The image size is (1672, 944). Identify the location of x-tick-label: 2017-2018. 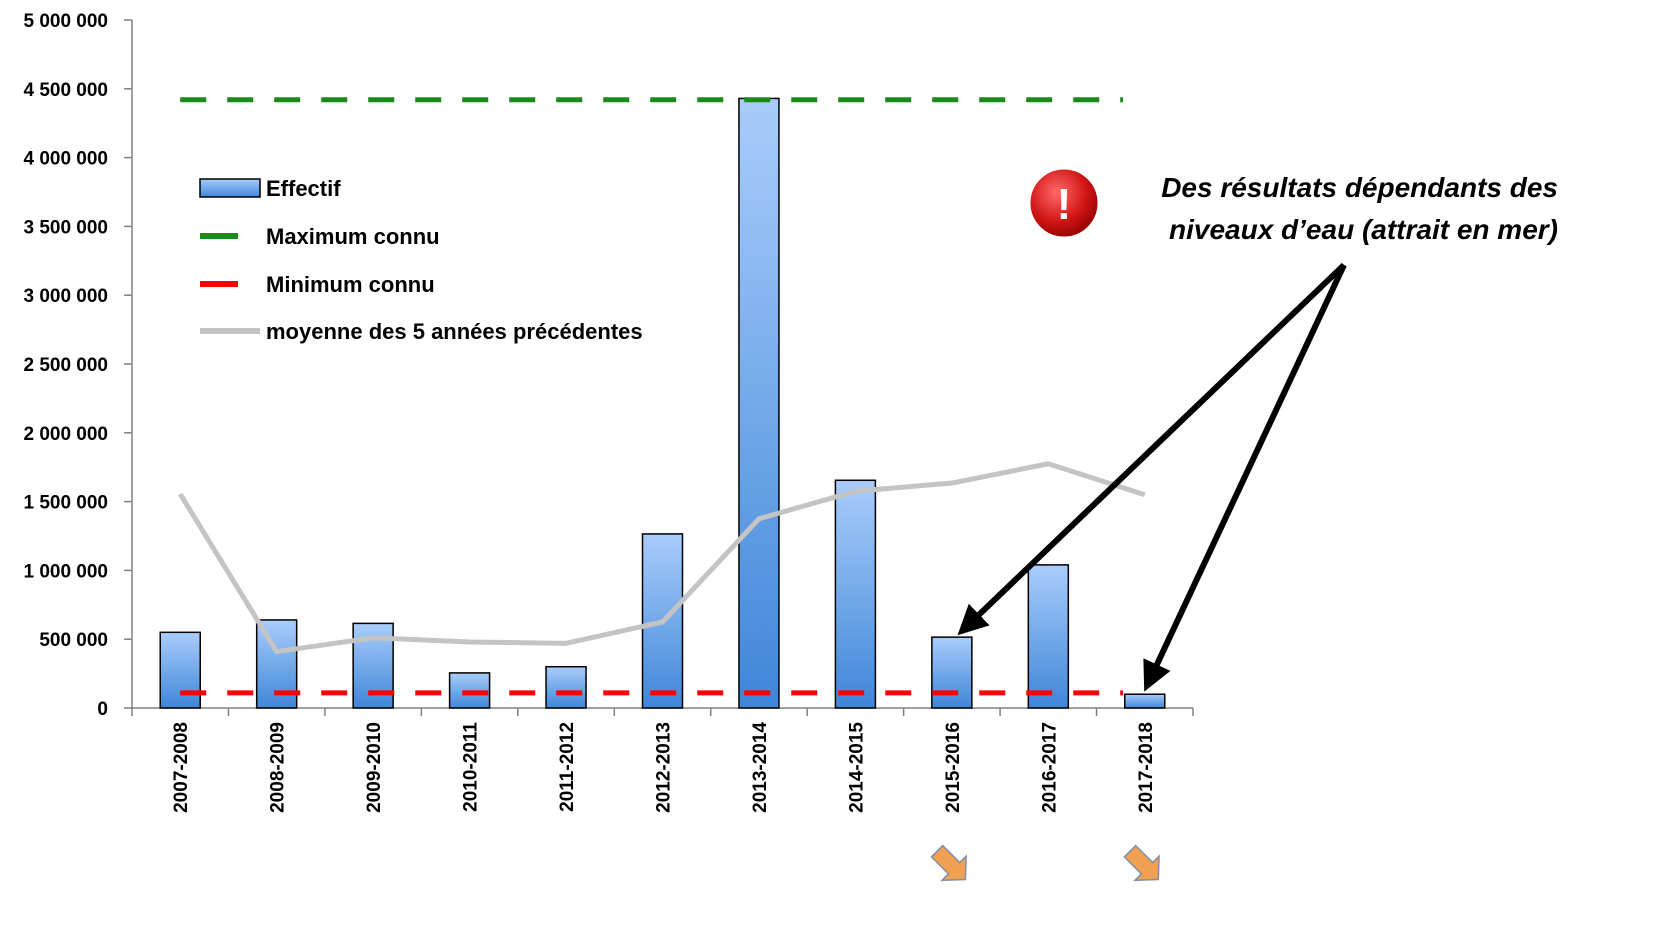
(1146, 767).